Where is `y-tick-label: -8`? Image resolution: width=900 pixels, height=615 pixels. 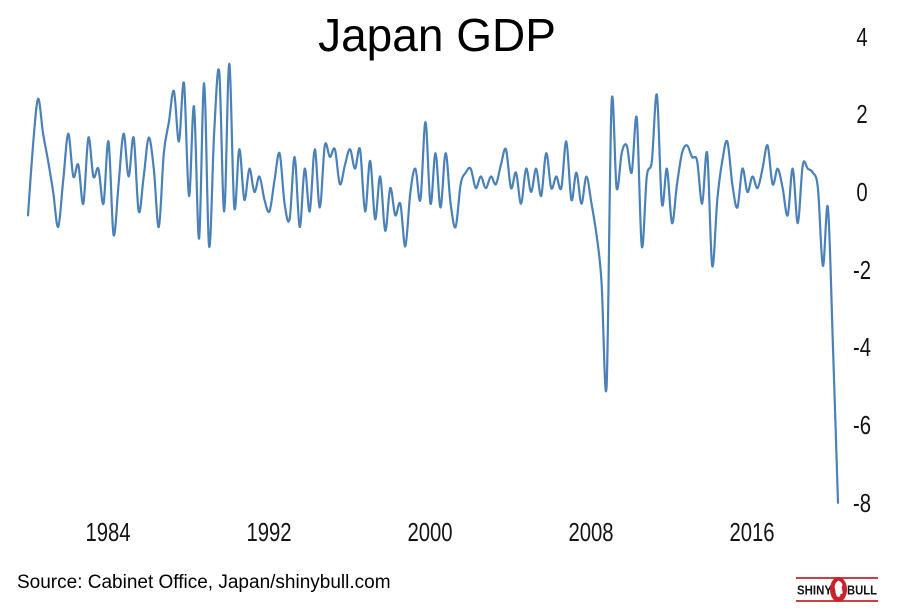
y-tick-label: -8 is located at coordinates (862, 503).